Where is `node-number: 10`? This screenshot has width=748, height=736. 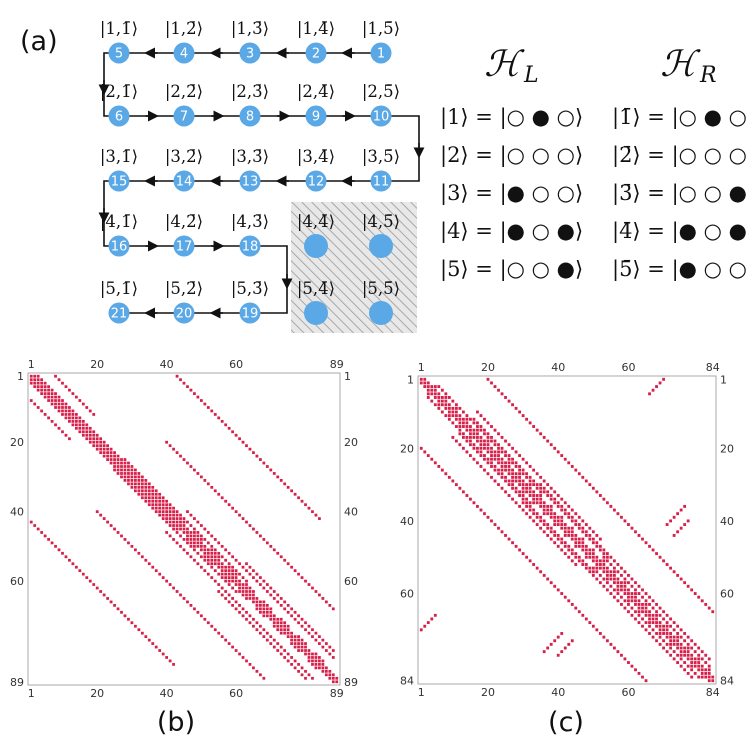 node-number: 10 is located at coordinates (381, 117).